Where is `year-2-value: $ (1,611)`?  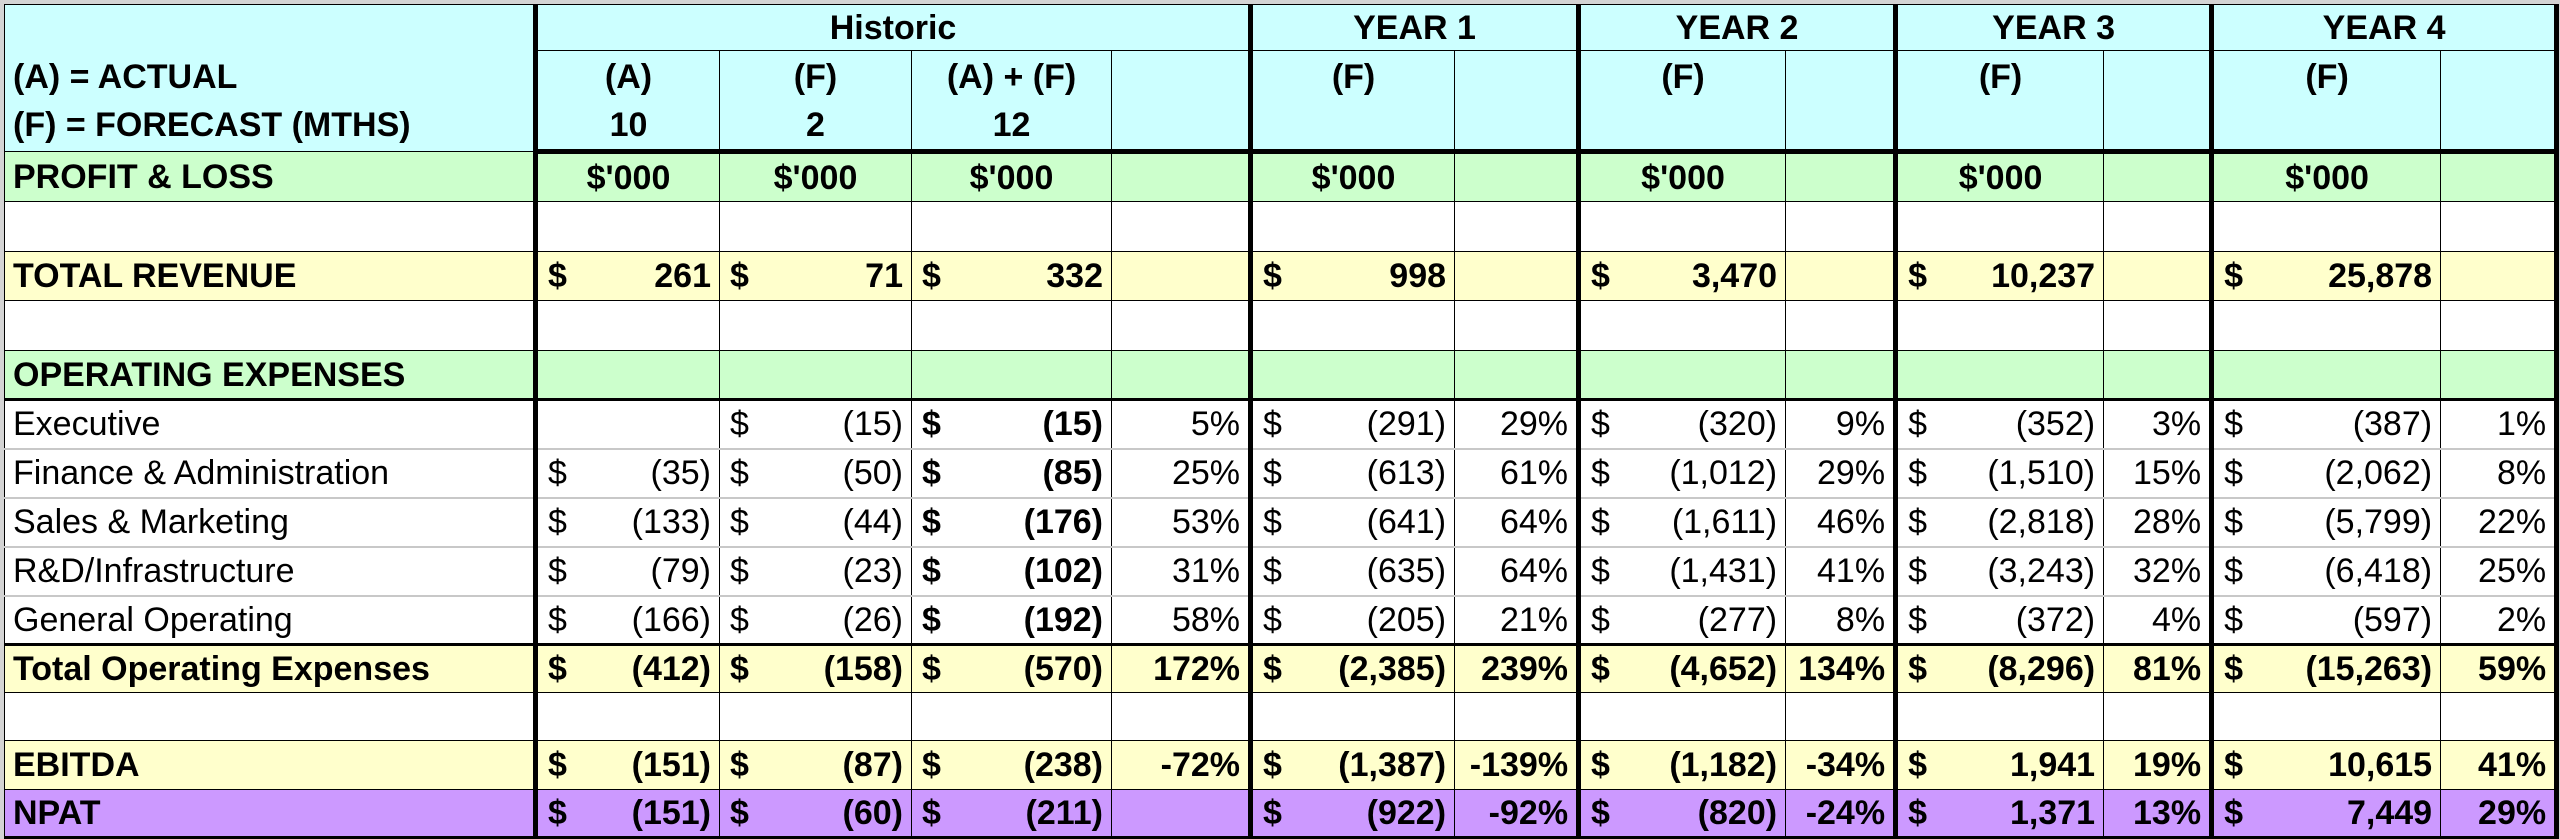 year-2-value: $ (1,611) is located at coordinates (1681, 522).